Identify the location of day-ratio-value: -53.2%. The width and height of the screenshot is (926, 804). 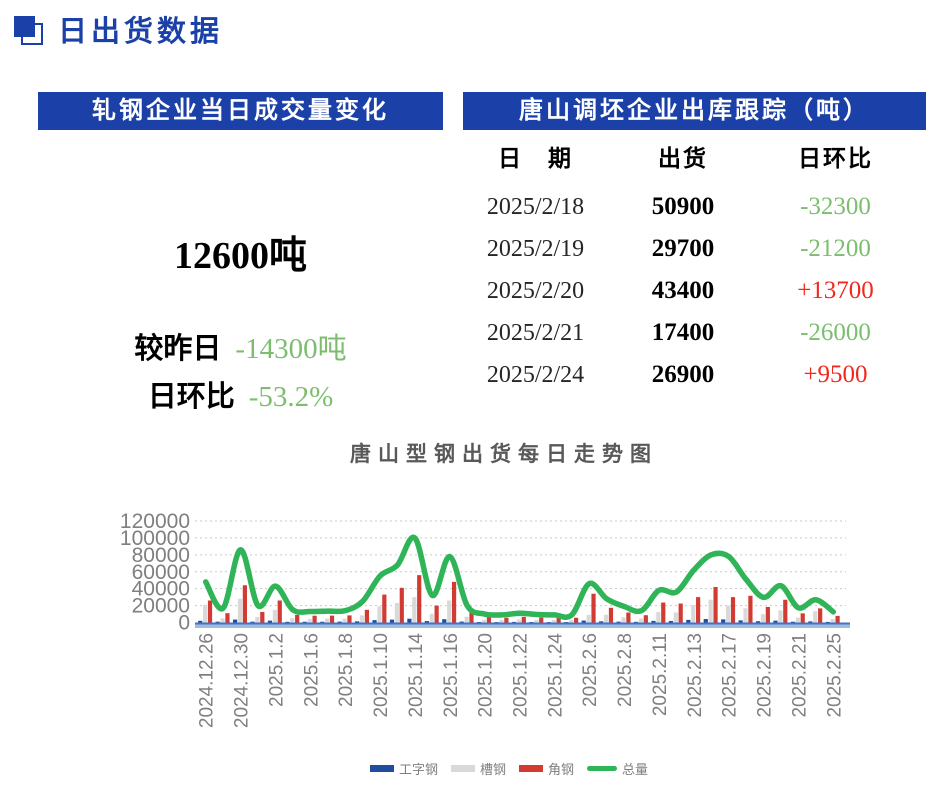
(291, 397).